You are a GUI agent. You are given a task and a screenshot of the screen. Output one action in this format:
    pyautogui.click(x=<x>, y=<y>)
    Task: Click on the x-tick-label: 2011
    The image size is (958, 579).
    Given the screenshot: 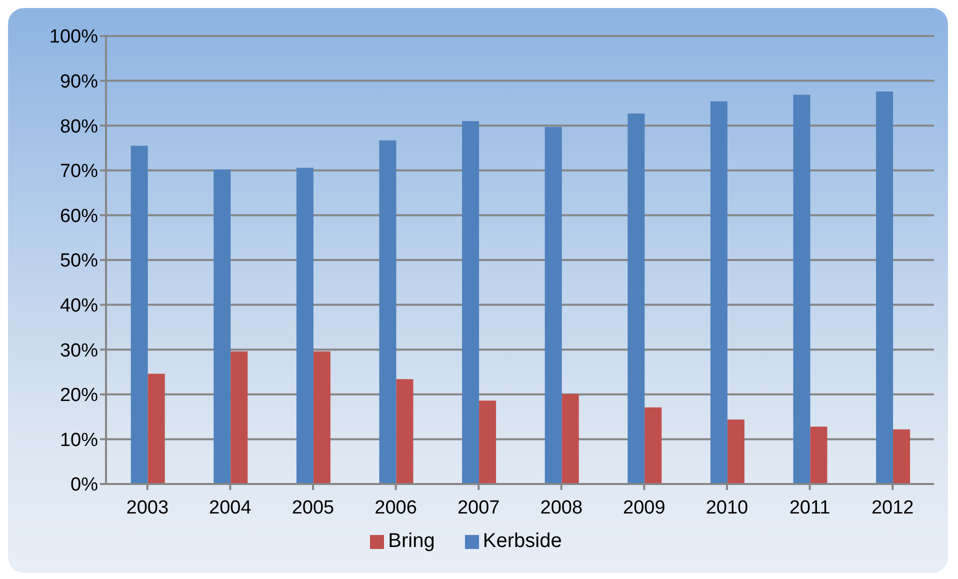 What is the action you would take?
    pyautogui.click(x=809, y=507)
    